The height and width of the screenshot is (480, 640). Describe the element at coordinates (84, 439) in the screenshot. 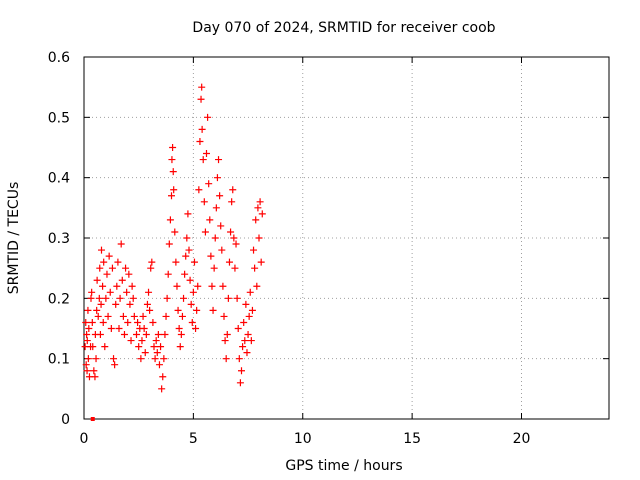

I see `x-tick-label-0: 0` at that location.